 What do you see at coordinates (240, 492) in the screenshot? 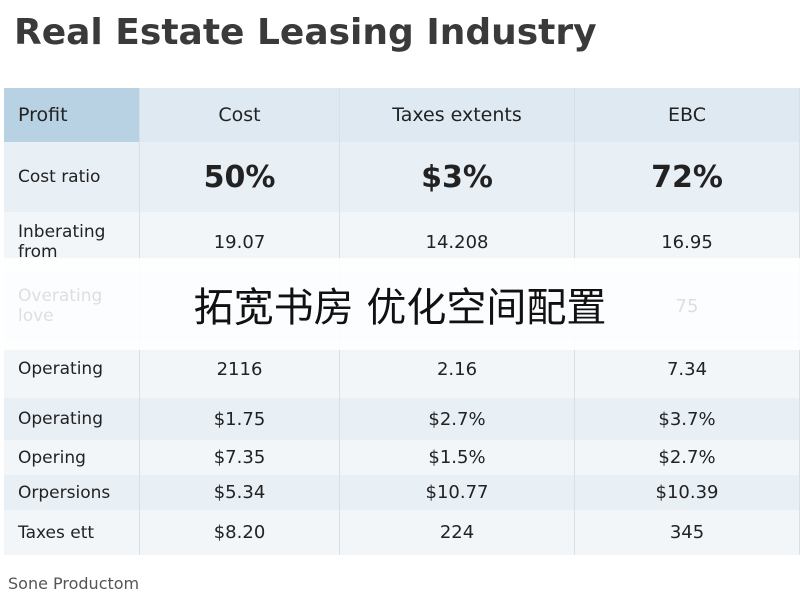
I see `table-cell: $5.34` at bounding box center [240, 492].